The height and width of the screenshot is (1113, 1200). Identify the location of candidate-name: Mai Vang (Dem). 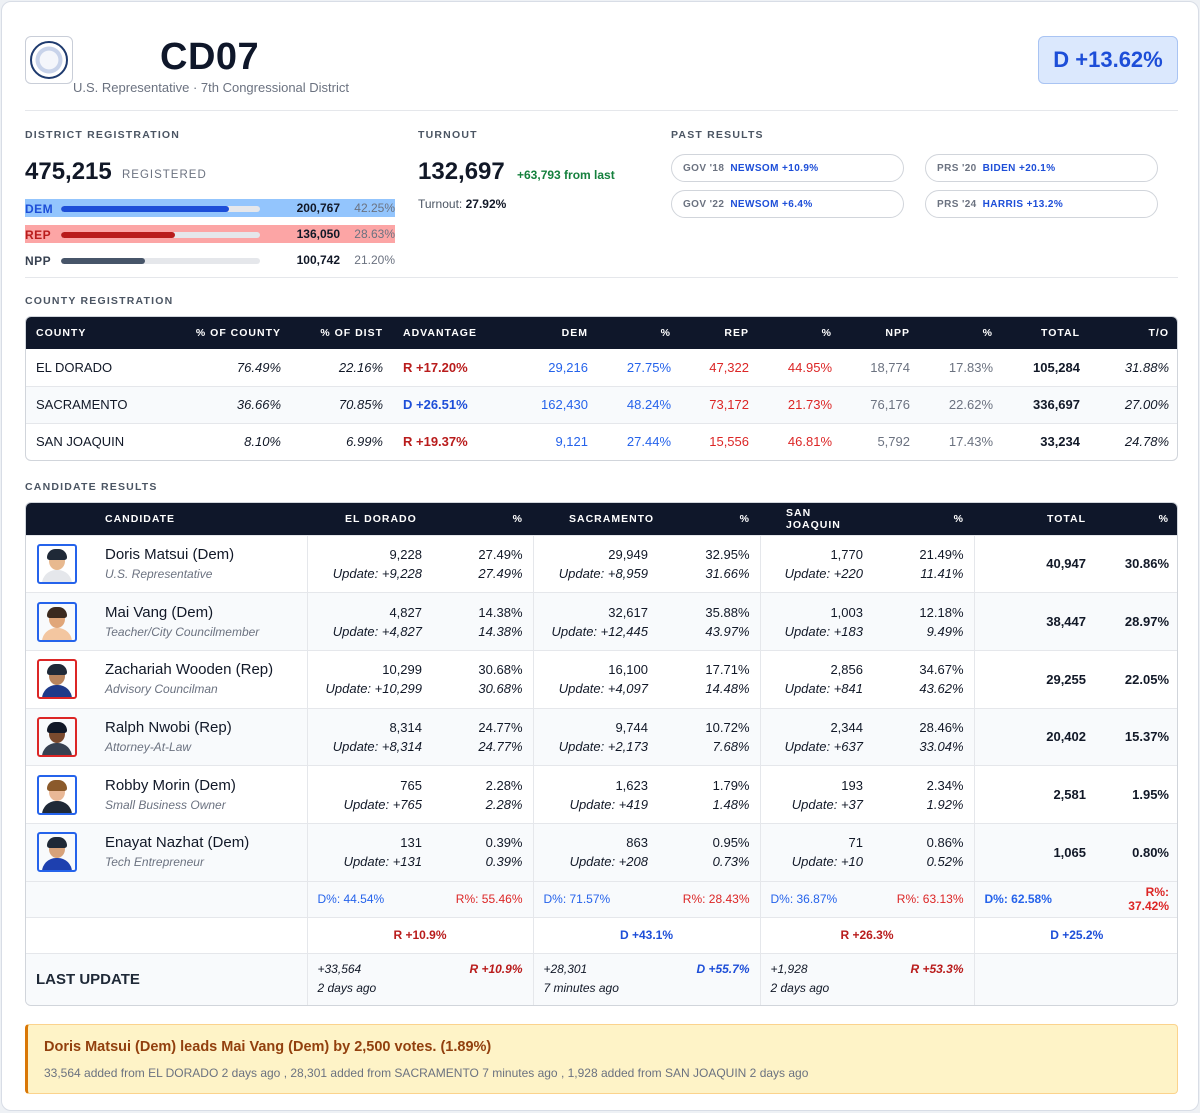
(159, 612).